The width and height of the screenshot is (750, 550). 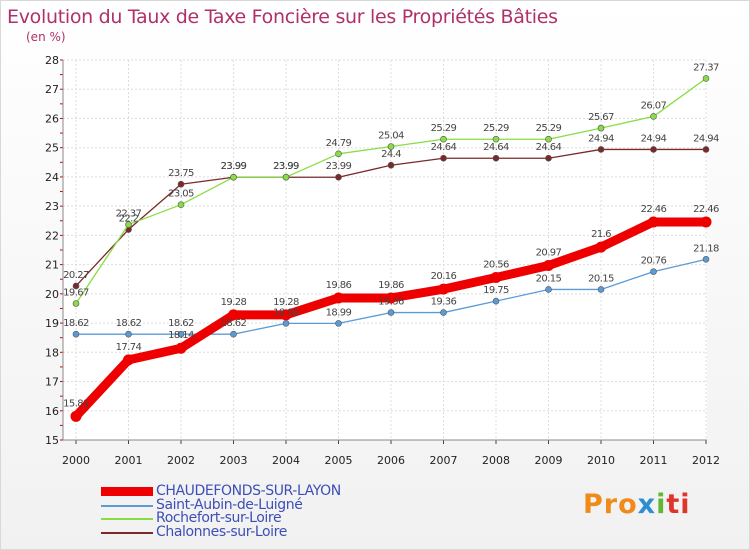 What do you see at coordinates (52, 118) in the screenshot?
I see `y-tick-label: 26` at bounding box center [52, 118].